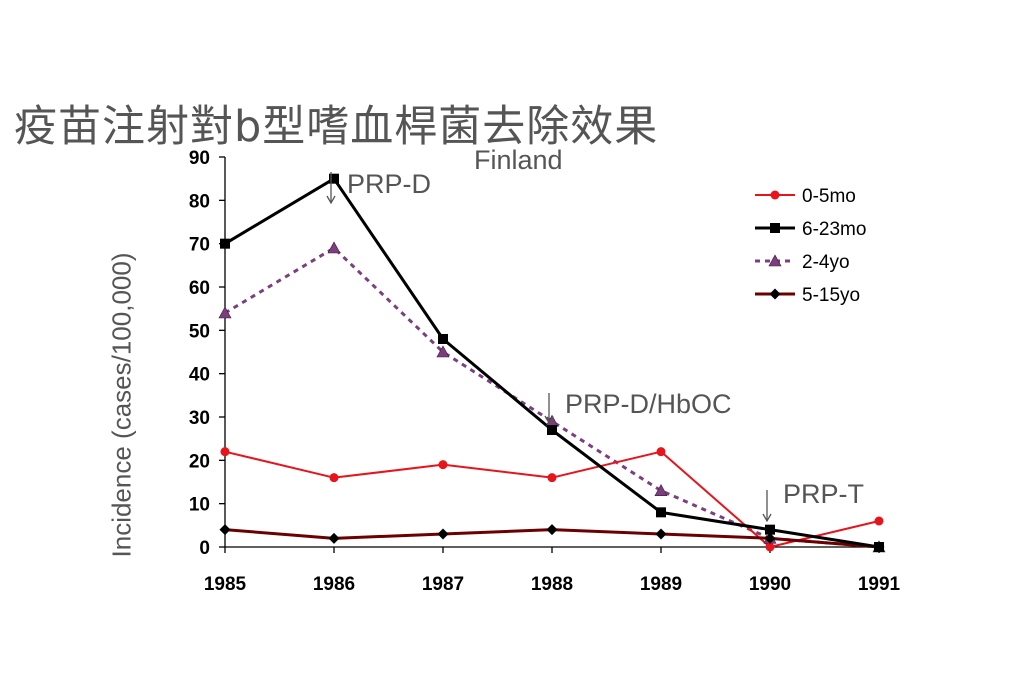 This screenshot has height=682, width=1023. Describe the element at coordinates (336, 127) in the screenshot. I see `slide-title: 疫苗注射對b型嗜血桿菌去除效果` at that location.